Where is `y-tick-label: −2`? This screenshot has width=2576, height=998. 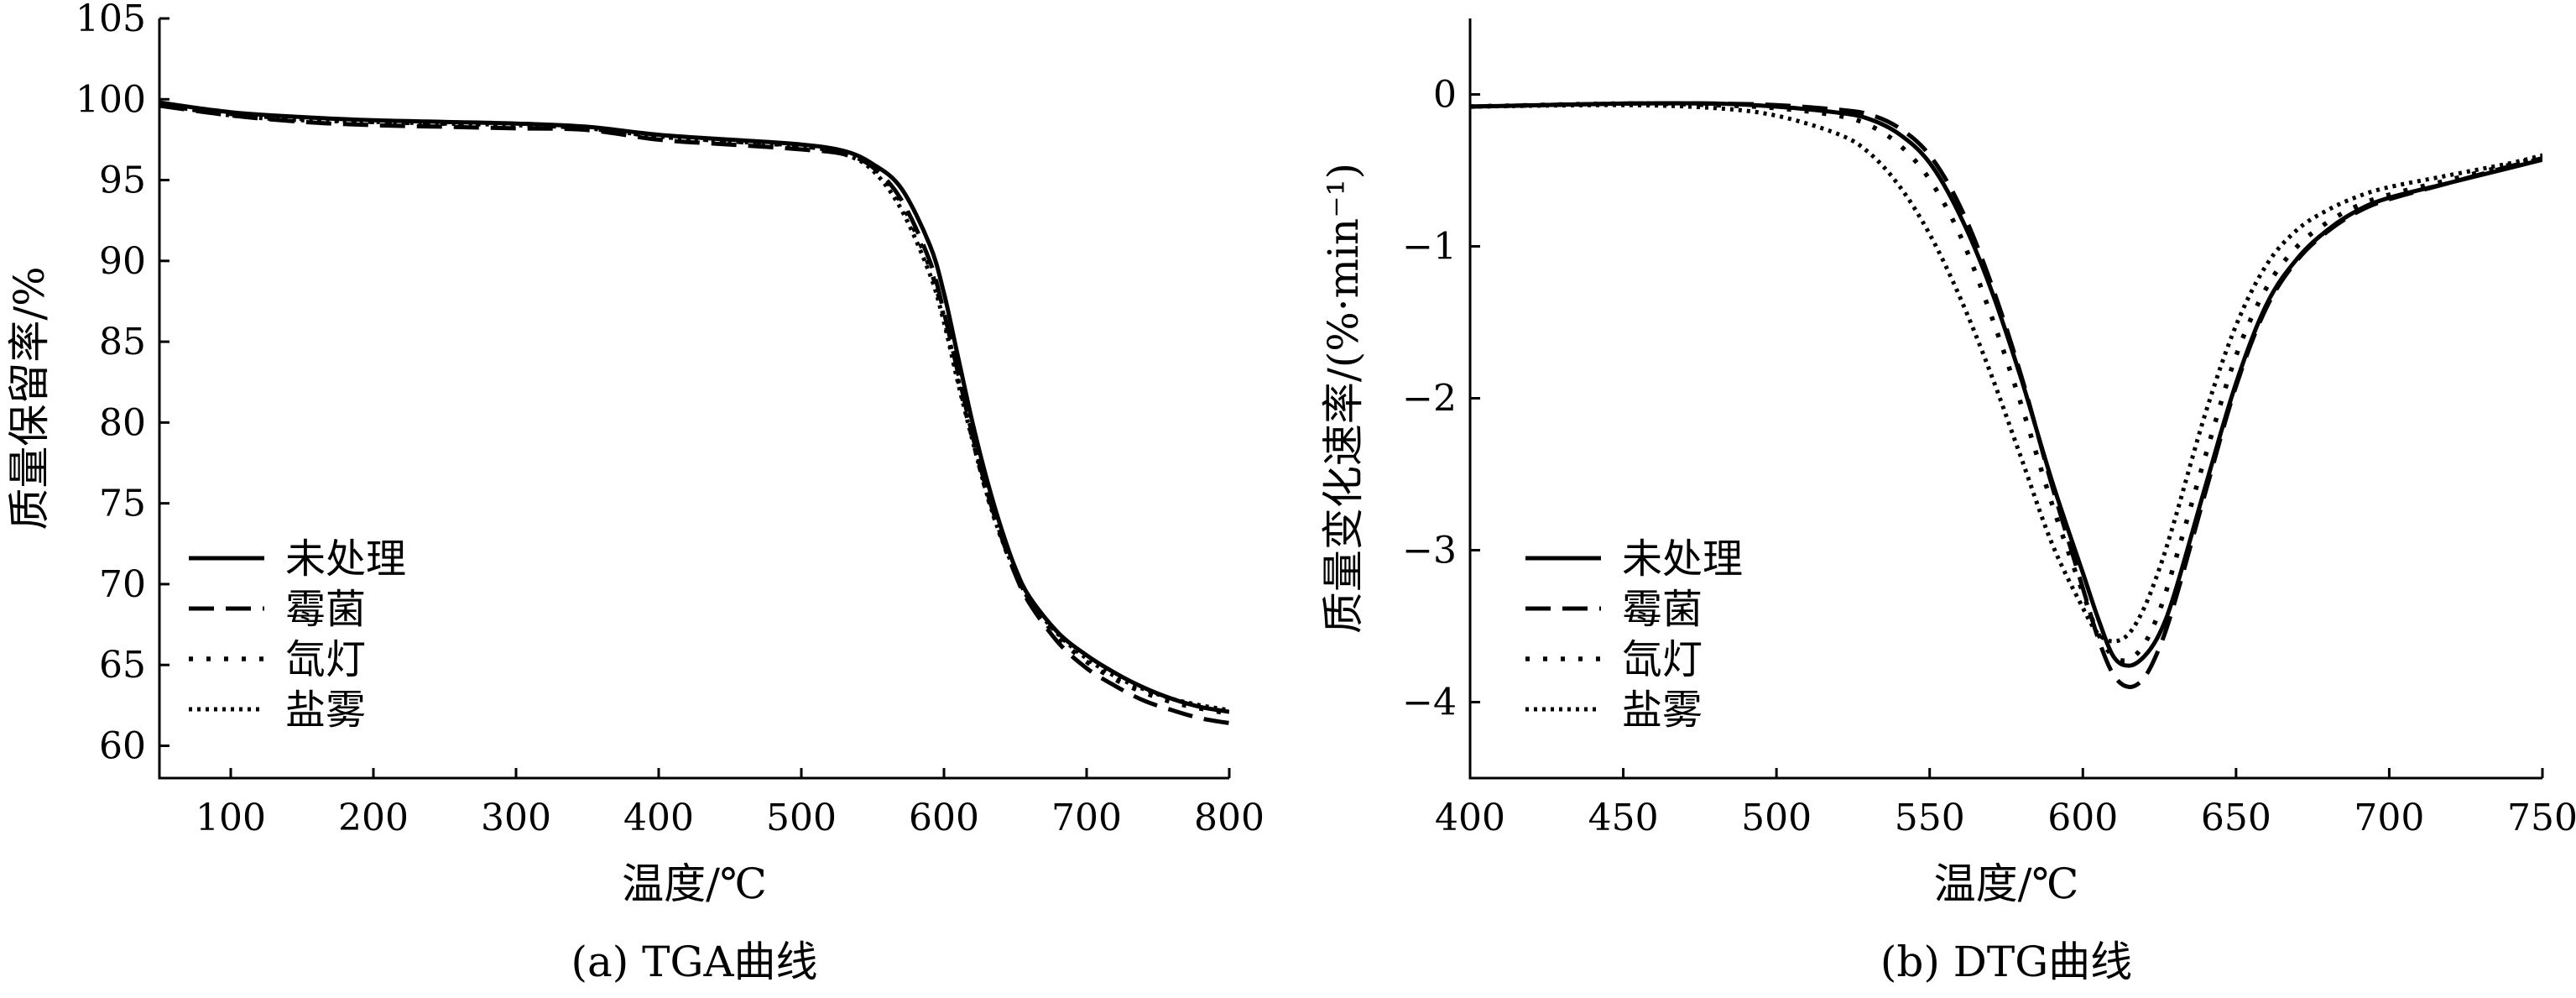
y-tick-label: −2 is located at coordinates (1429, 399).